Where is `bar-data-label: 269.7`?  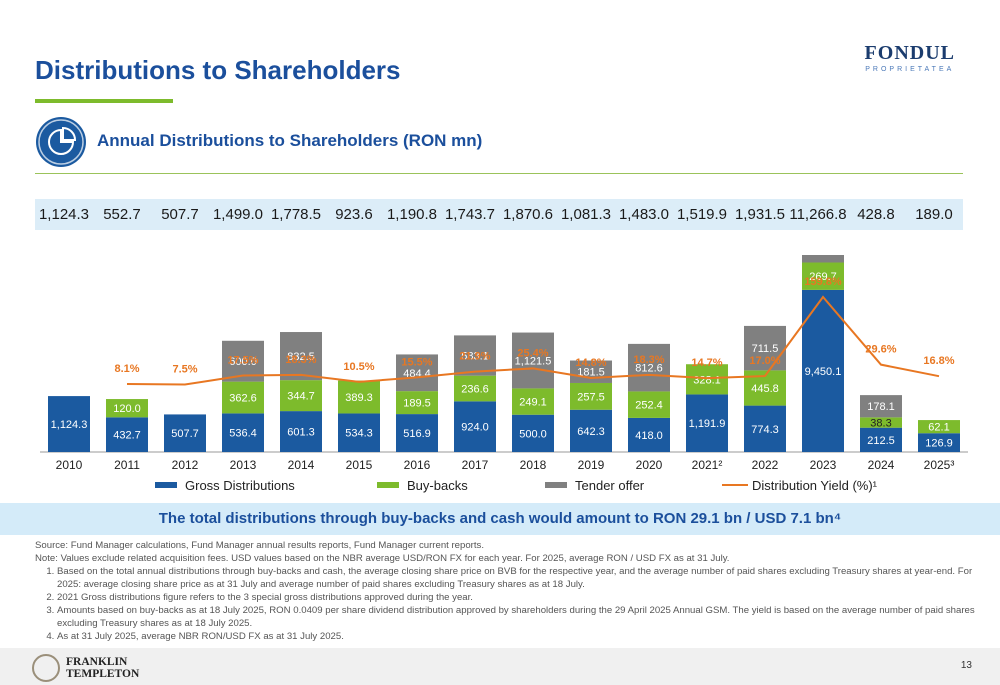 bar-data-label: 269.7 is located at coordinates (823, 277).